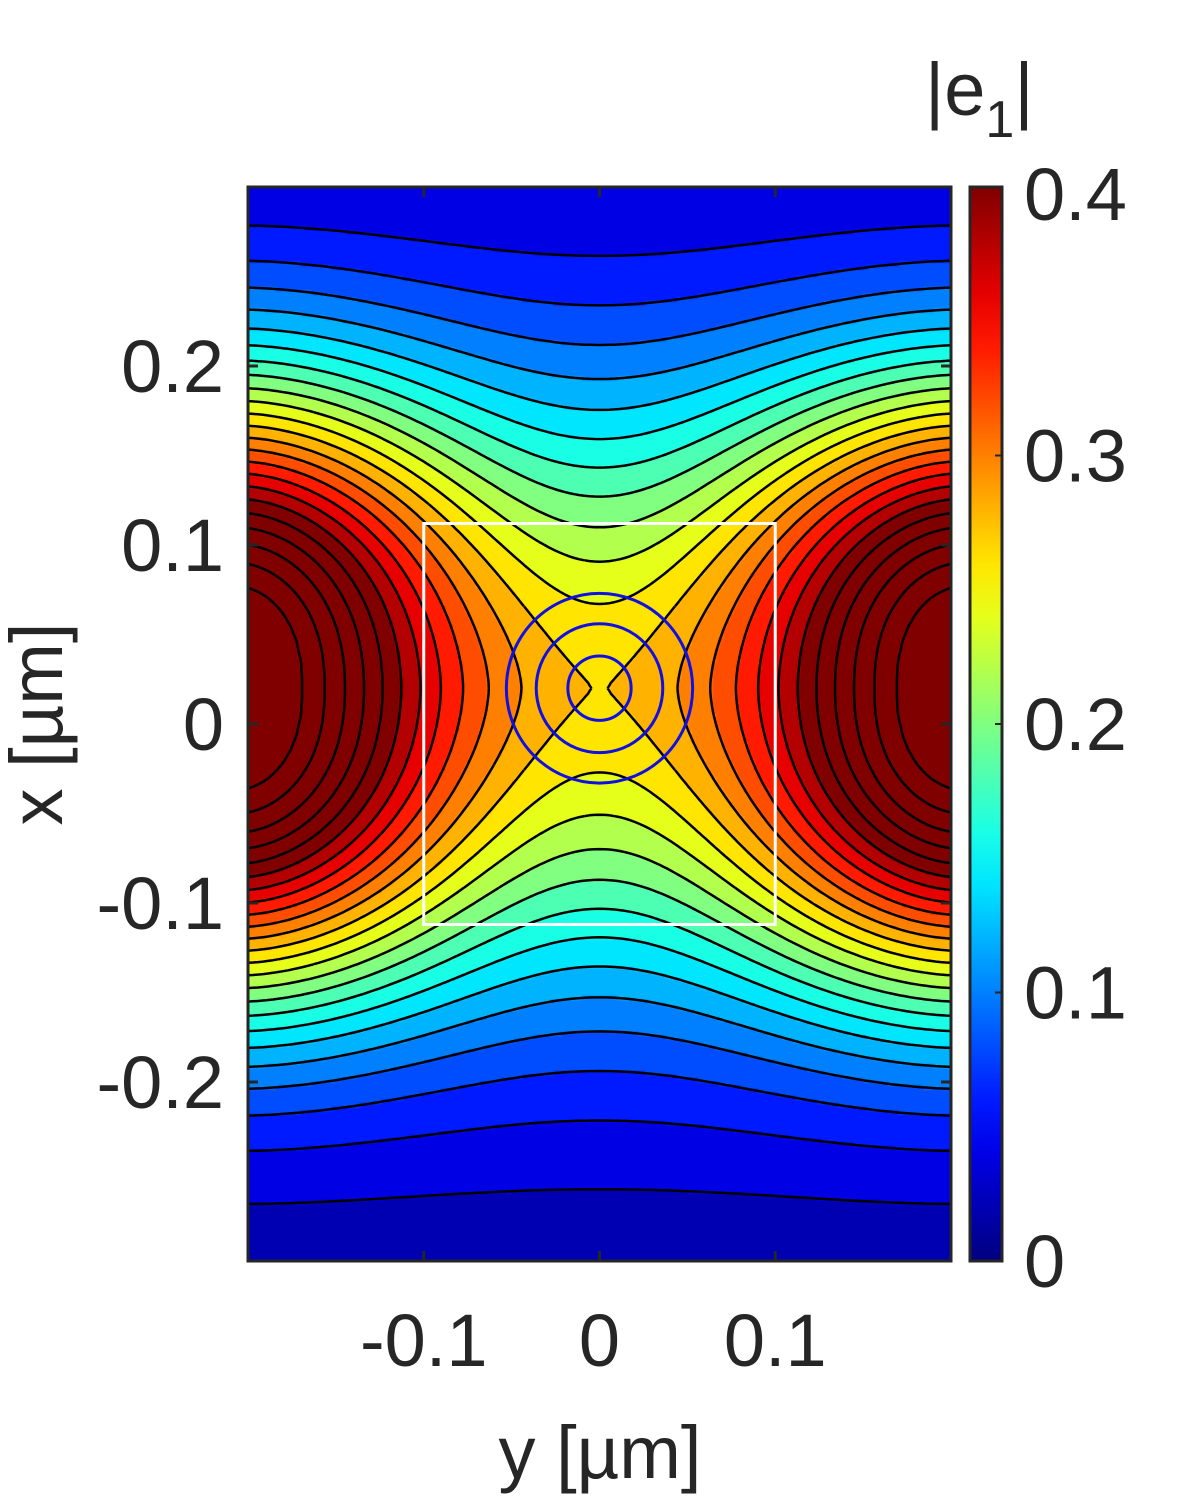 The height and width of the screenshot is (1502, 1181). Describe the element at coordinates (172, 545) in the screenshot. I see `y-tick-label: 0.1` at that location.